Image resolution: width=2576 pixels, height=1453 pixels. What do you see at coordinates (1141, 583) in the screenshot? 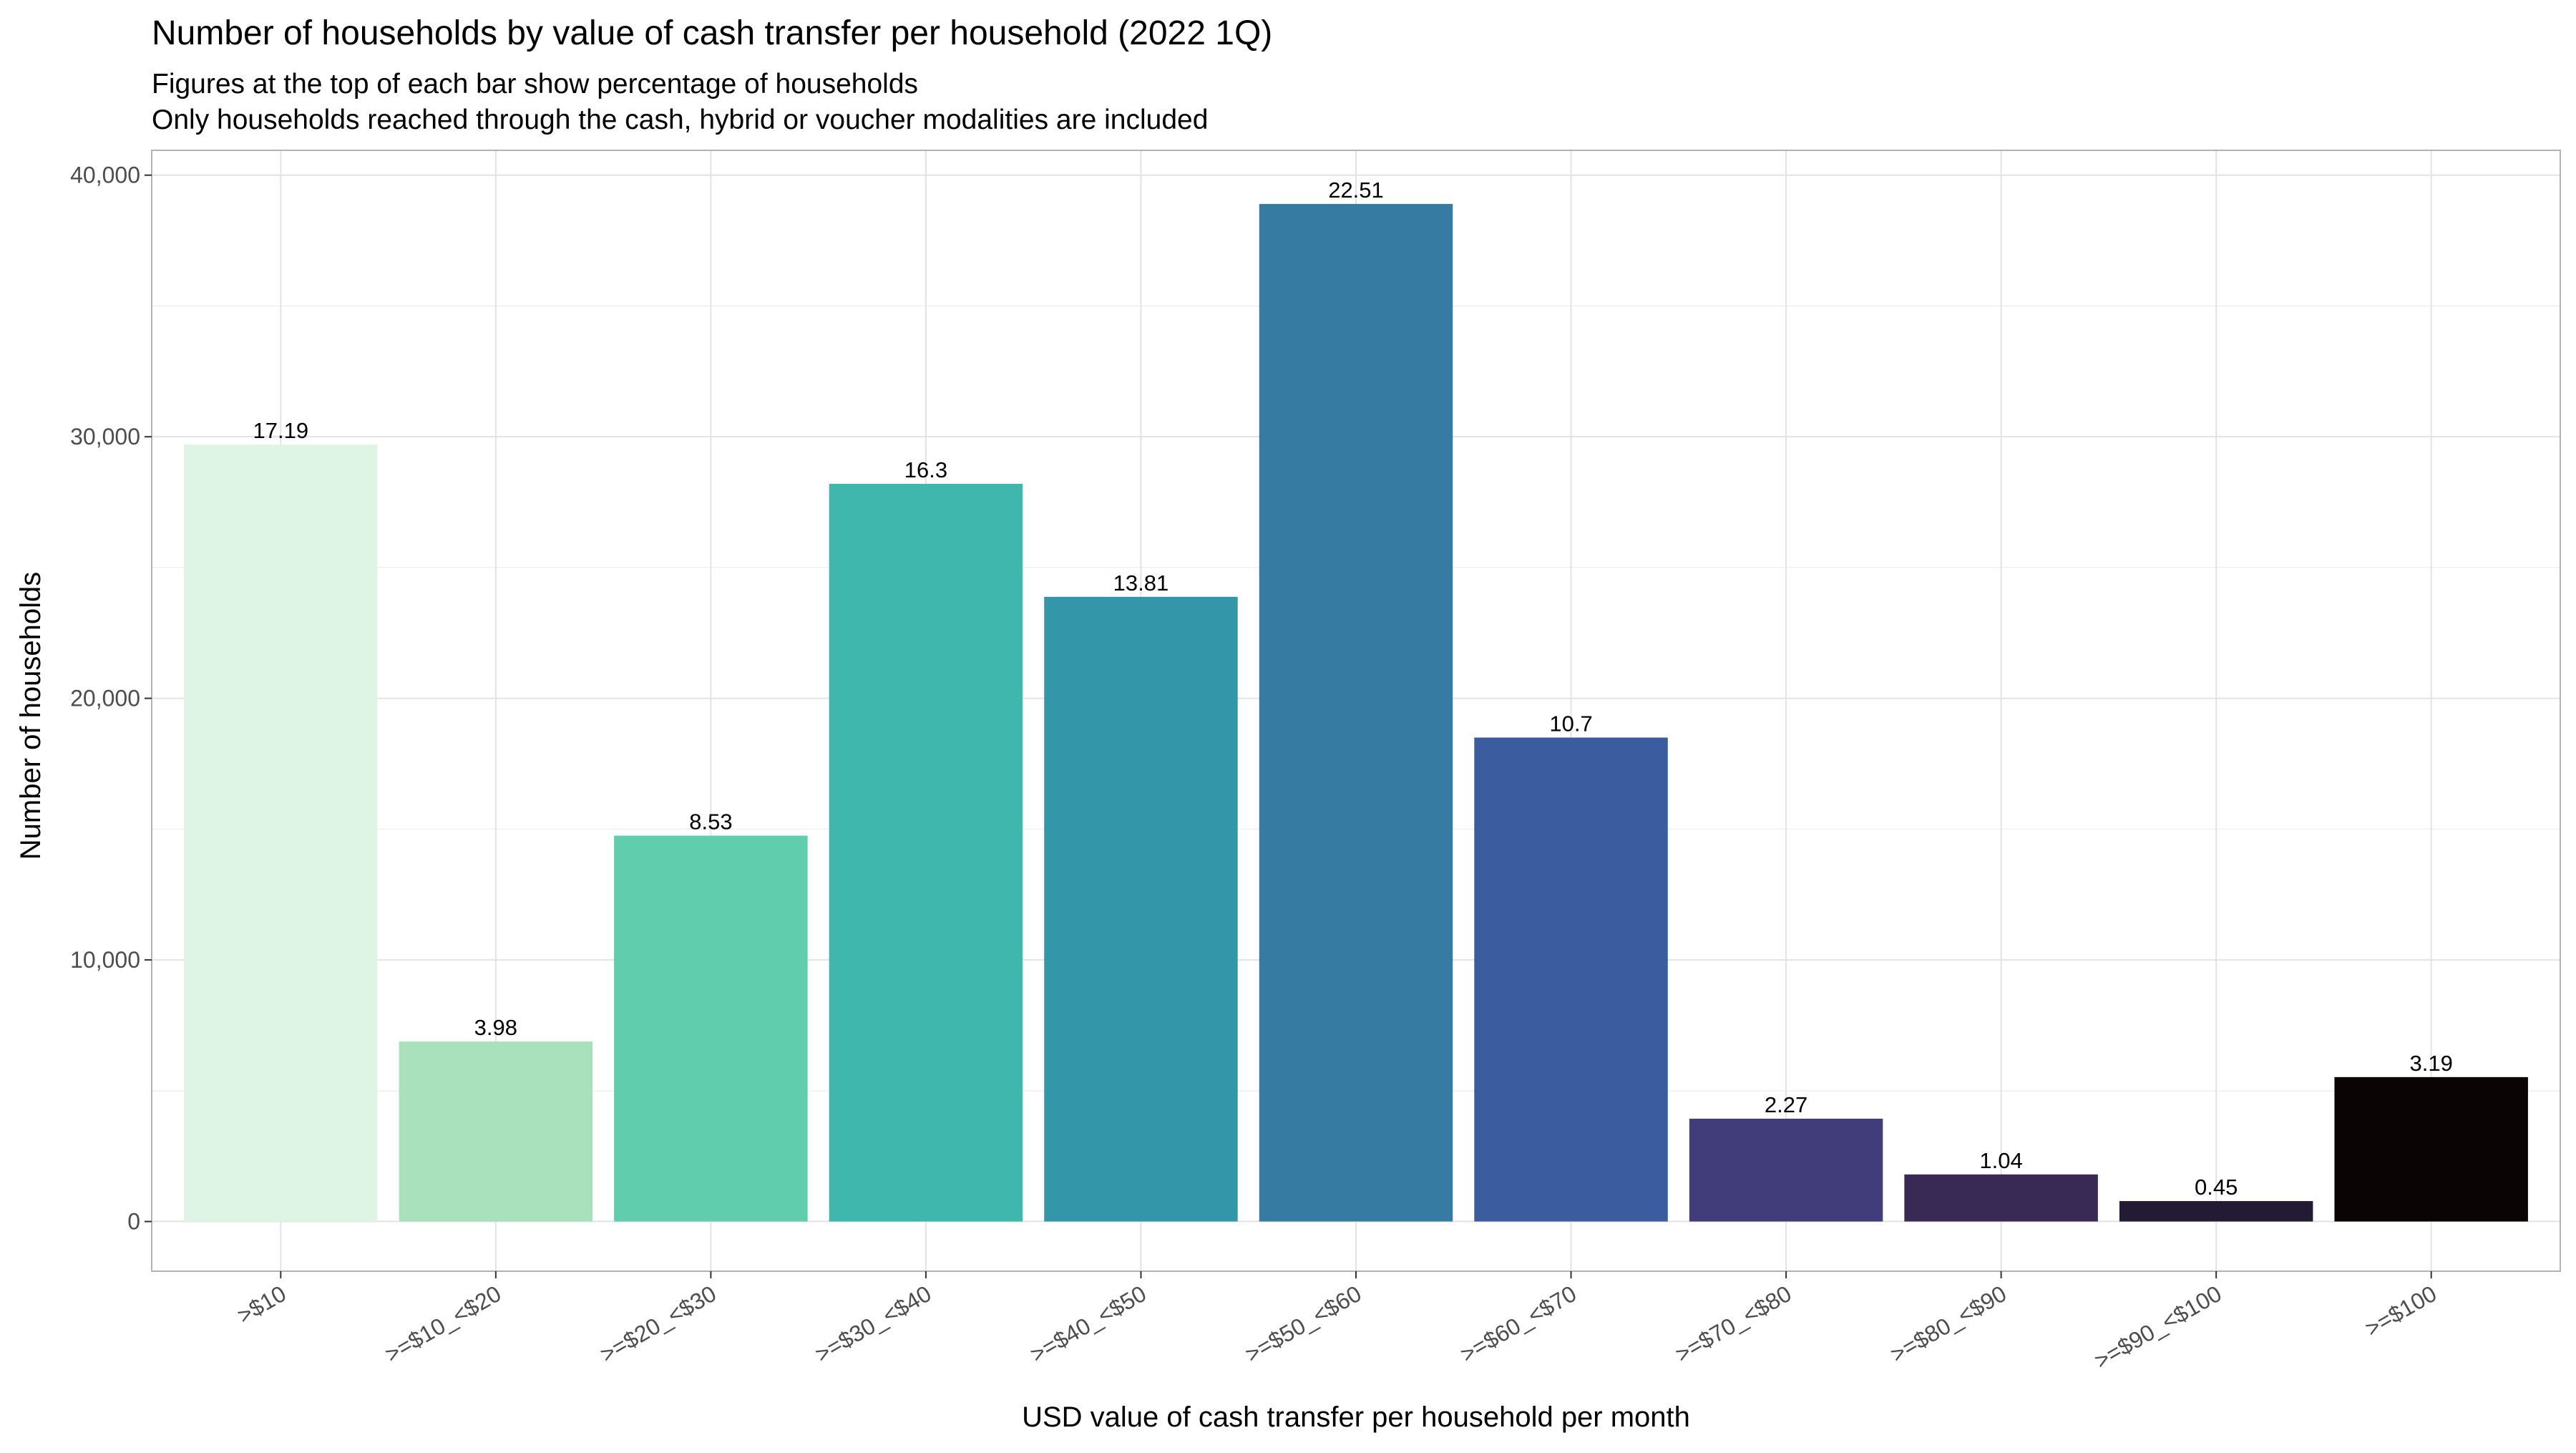
I see `bar-data-label: 13.81` at bounding box center [1141, 583].